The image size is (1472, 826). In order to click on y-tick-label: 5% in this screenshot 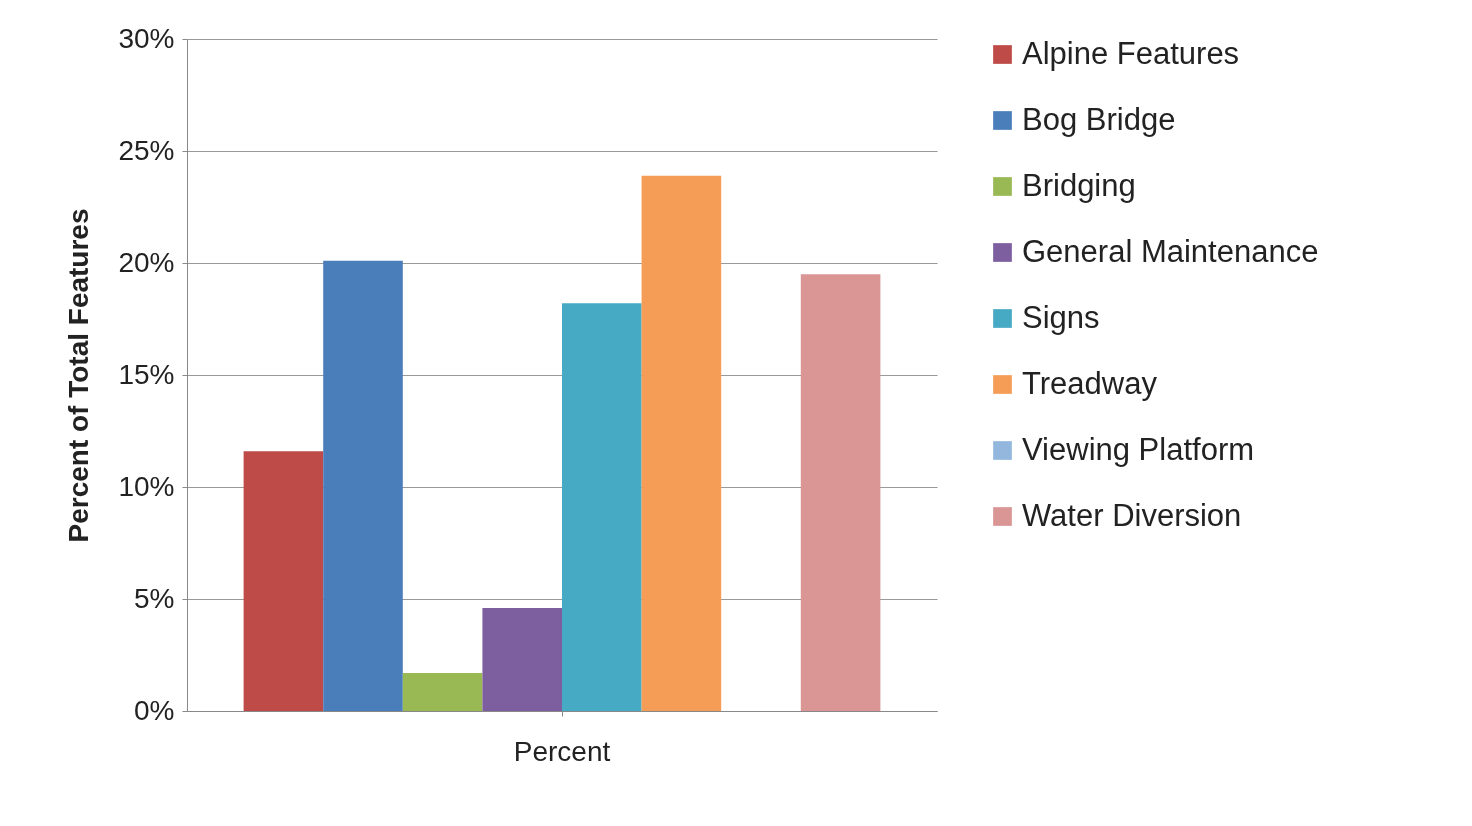, I will do `click(154, 598)`.